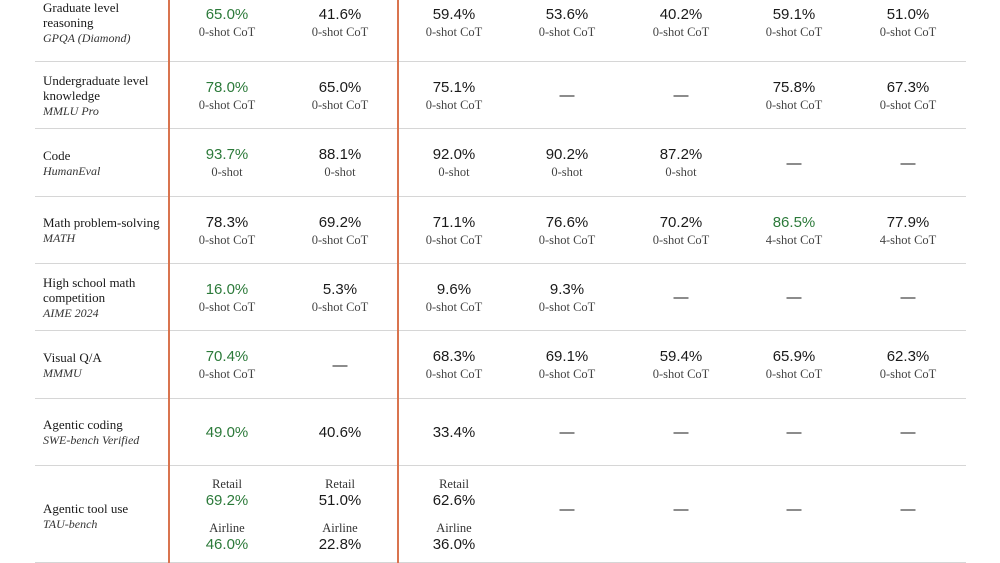 This screenshot has width=1000, height=563. Describe the element at coordinates (908, 365) in the screenshot. I see `score-cell: 62.3% 0-shot CoT` at that location.